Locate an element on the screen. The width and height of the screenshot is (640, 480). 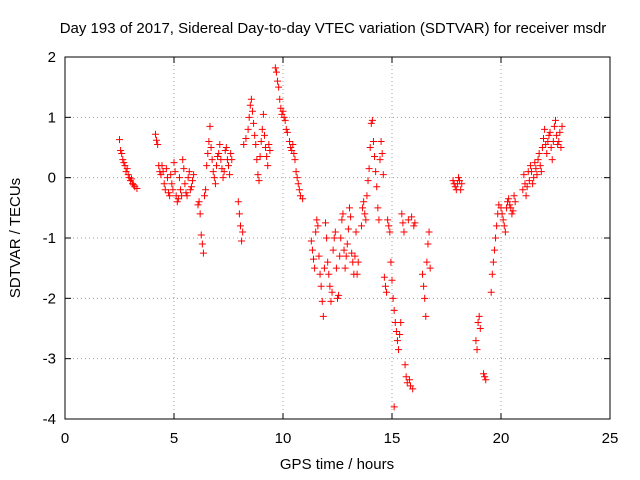
y-axis-title: SDTVAR / TECUs is located at coordinates (15, 238).